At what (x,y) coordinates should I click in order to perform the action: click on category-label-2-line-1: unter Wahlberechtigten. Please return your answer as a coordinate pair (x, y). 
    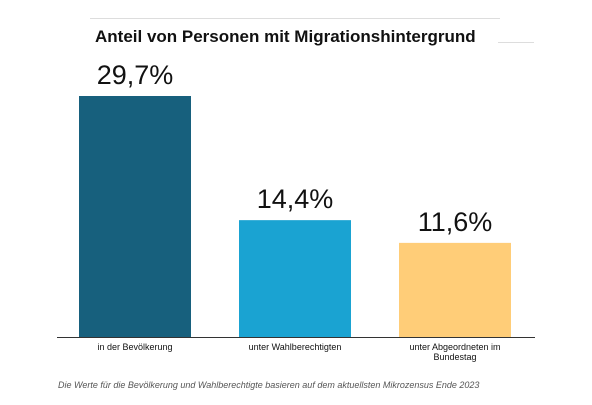
    Looking at the image, I should click on (295, 347).